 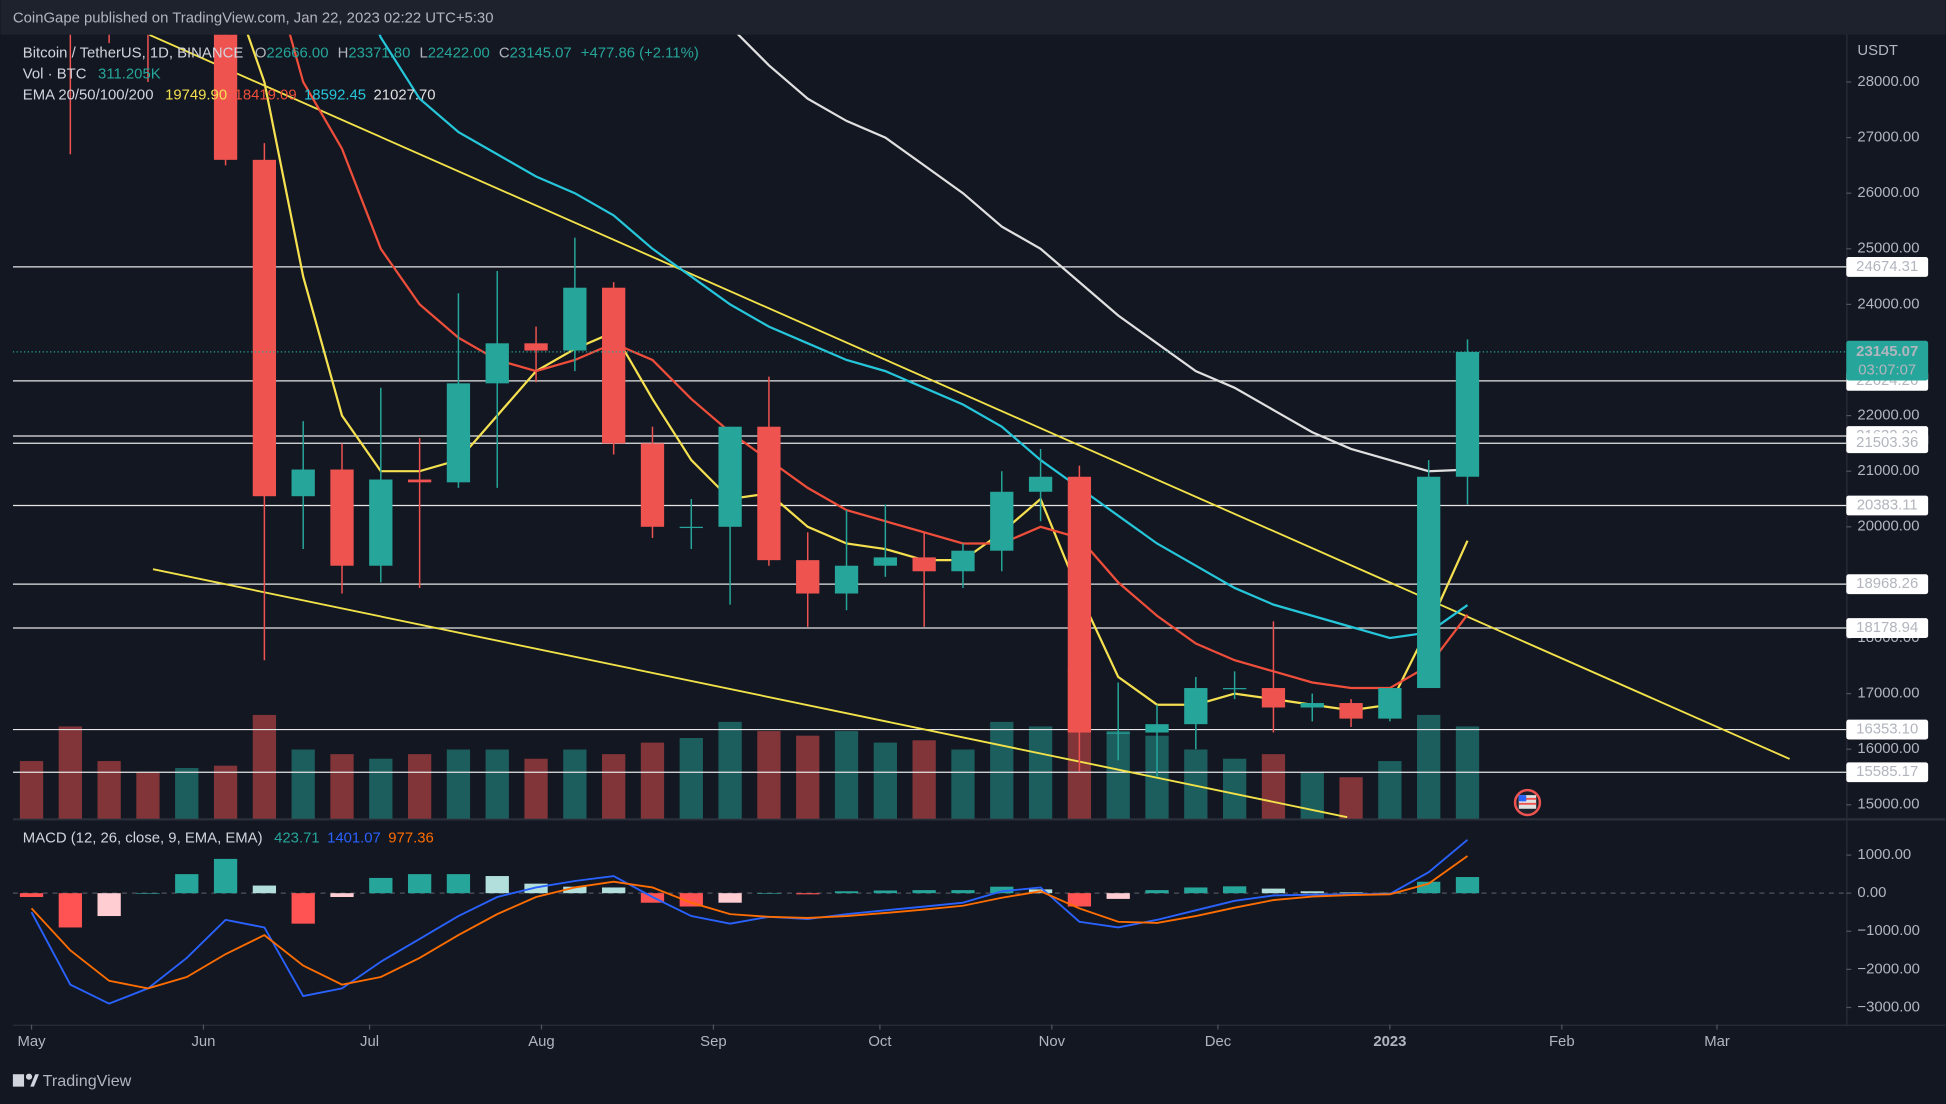 What do you see at coordinates (297, 838) in the screenshot?
I see `macd-value: 423.71` at bounding box center [297, 838].